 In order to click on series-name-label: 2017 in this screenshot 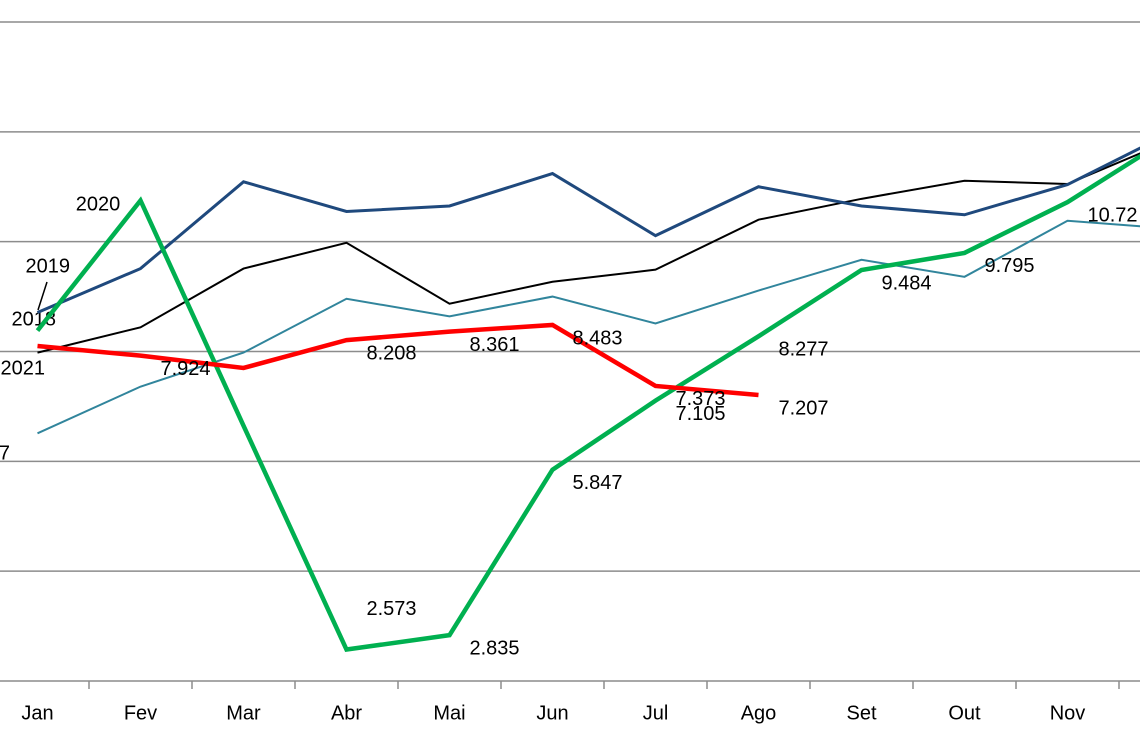, I will do `click(5, 453)`.